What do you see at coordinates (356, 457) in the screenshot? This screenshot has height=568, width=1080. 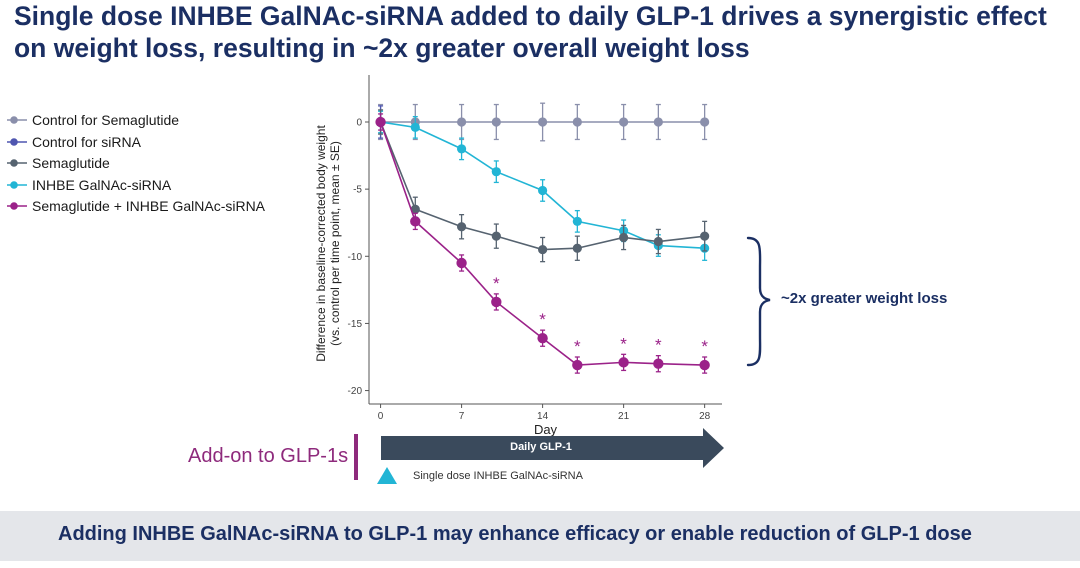 I see `addon-bar` at bounding box center [356, 457].